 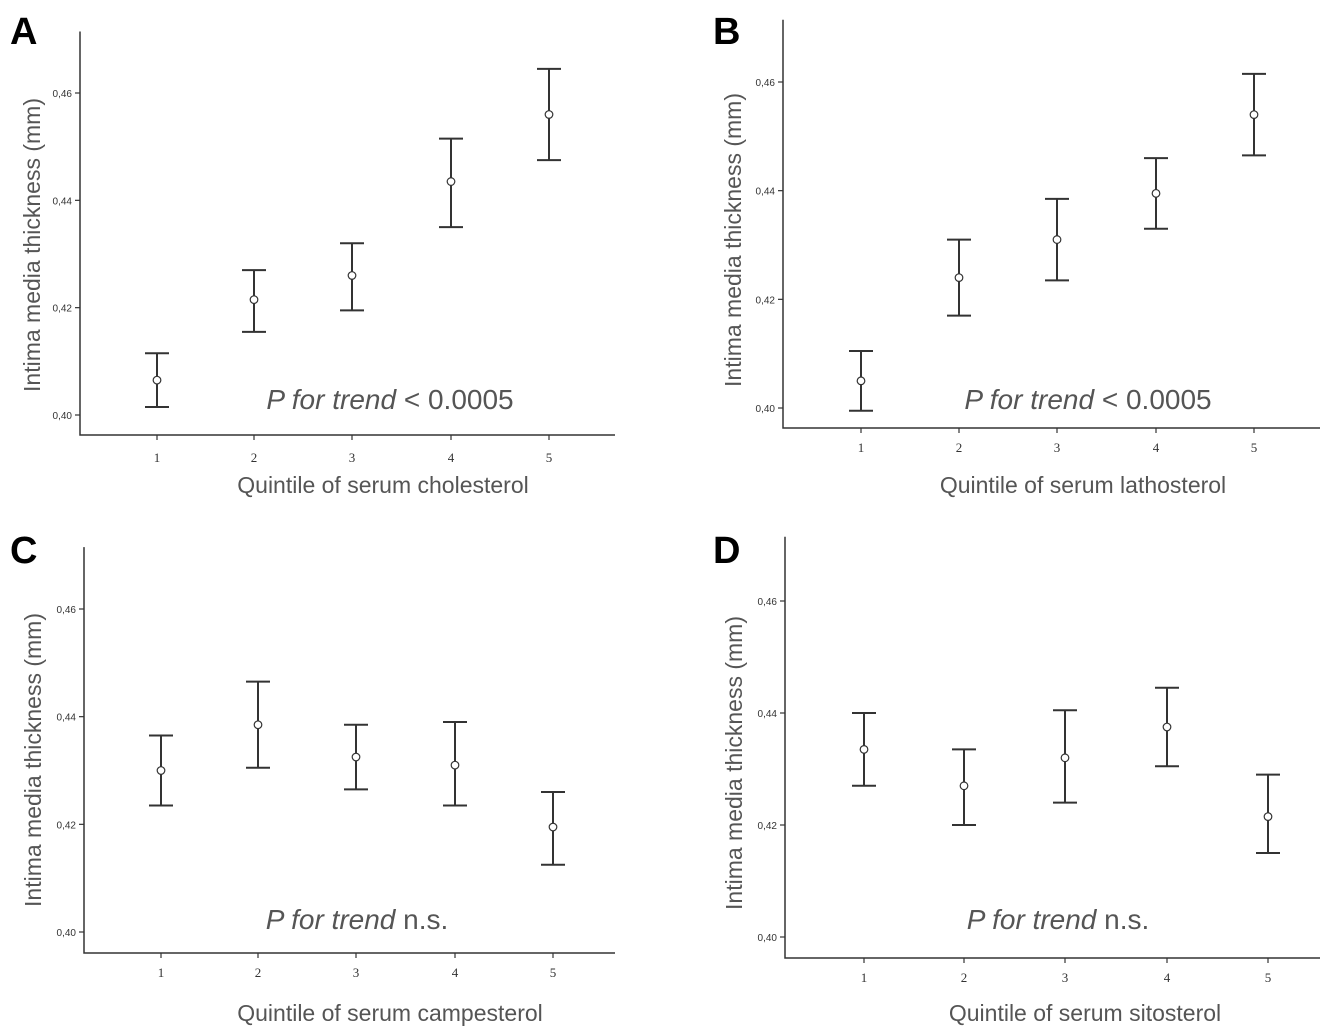 What do you see at coordinates (390, 1013) in the screenshot?
I see `x-axis-title: Quintile of serum campesterol` at bounding box center [390, 1013].